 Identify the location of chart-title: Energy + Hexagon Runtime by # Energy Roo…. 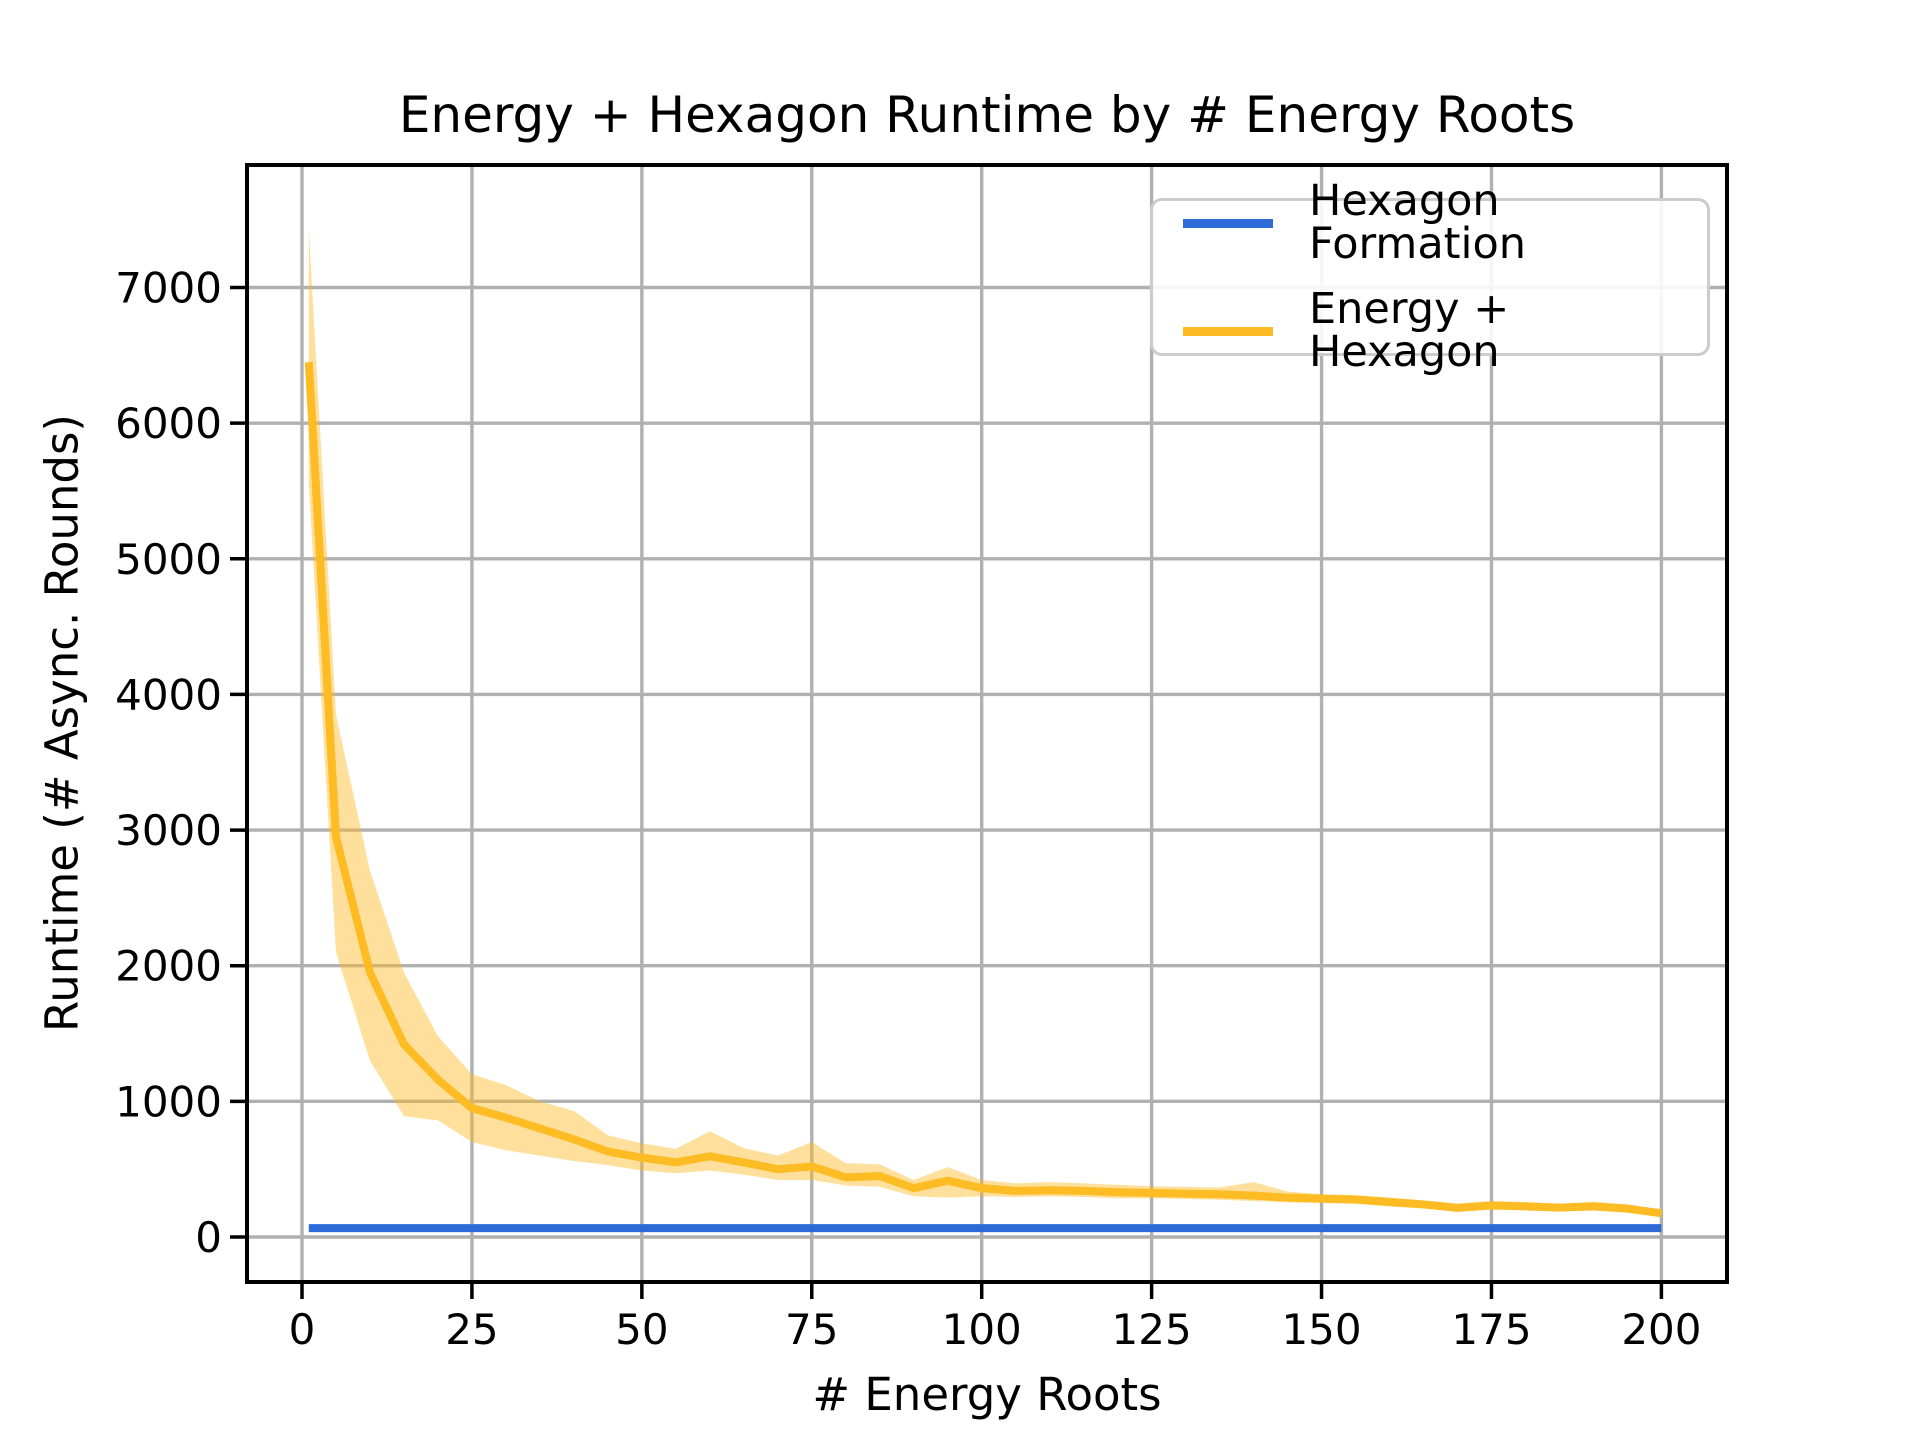
(987, 115).